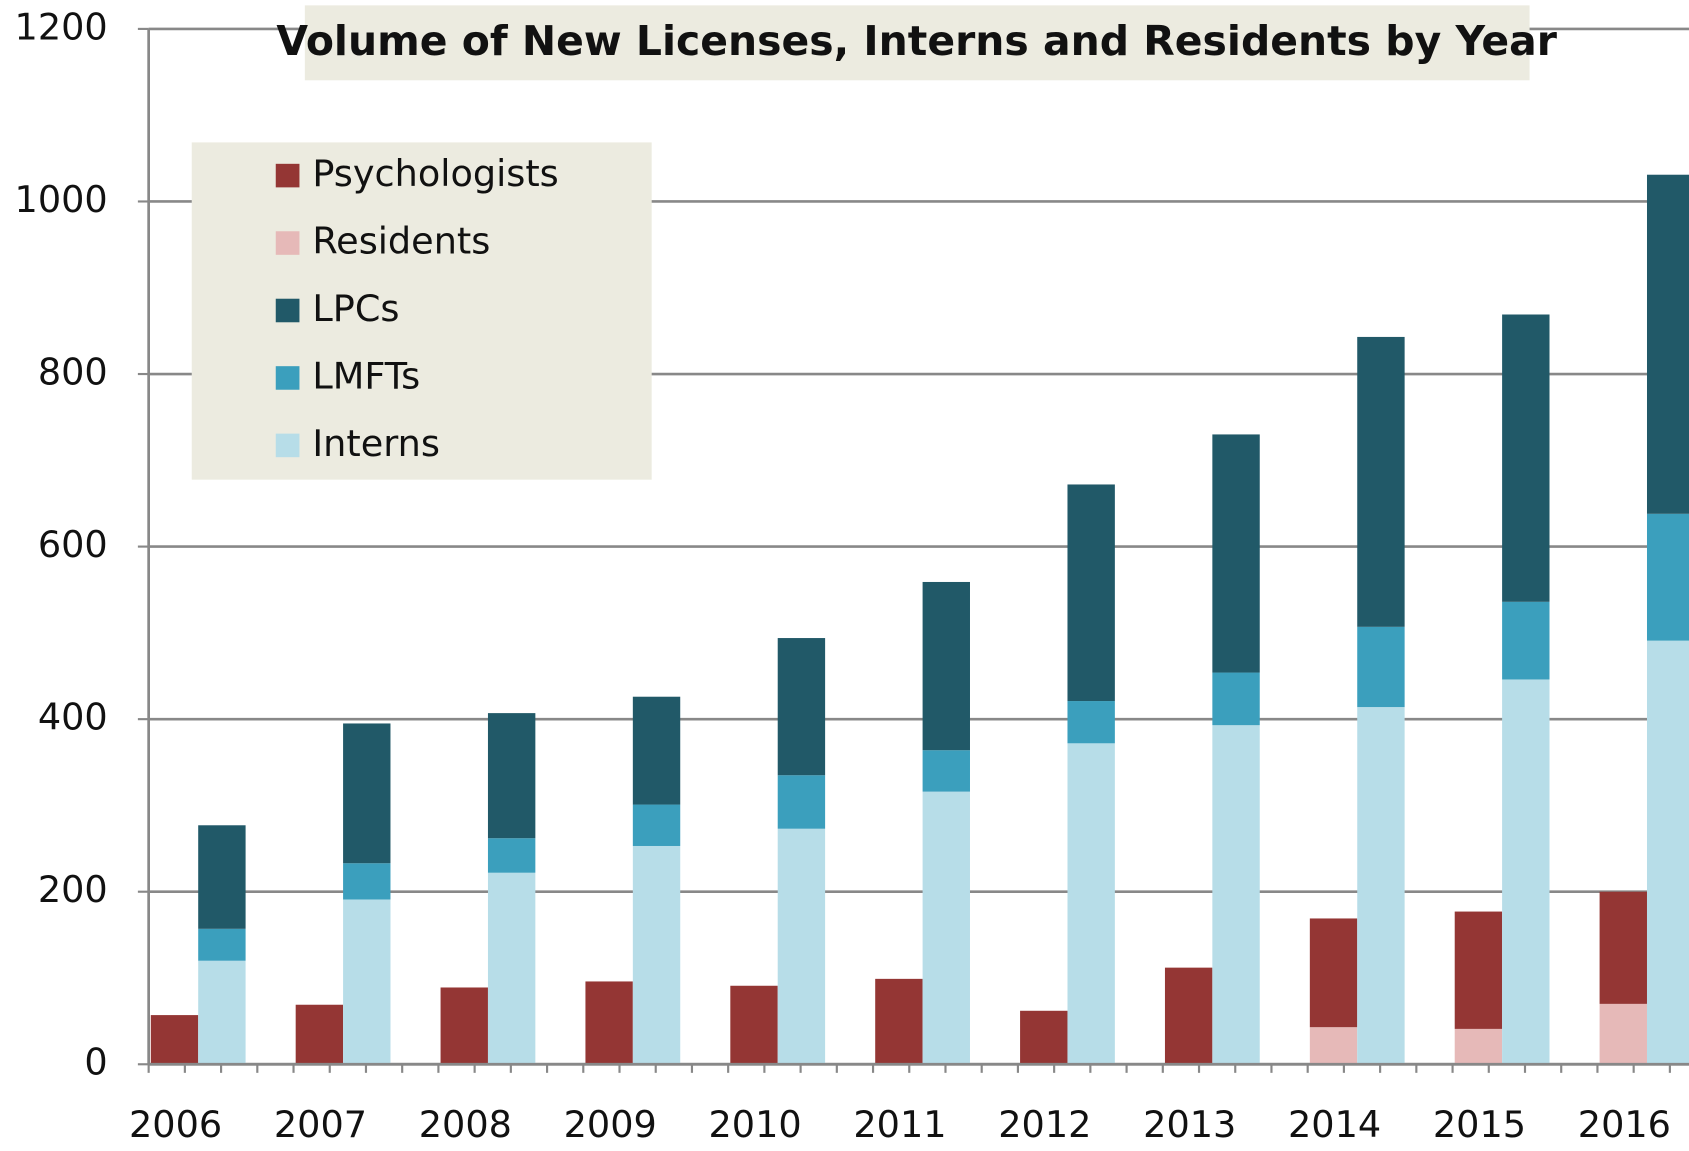  What do you see at coordinates (1189, 1124) in the screenshot?
I see `x-tick-label: 2013` at bounding box center [1189, 1124].